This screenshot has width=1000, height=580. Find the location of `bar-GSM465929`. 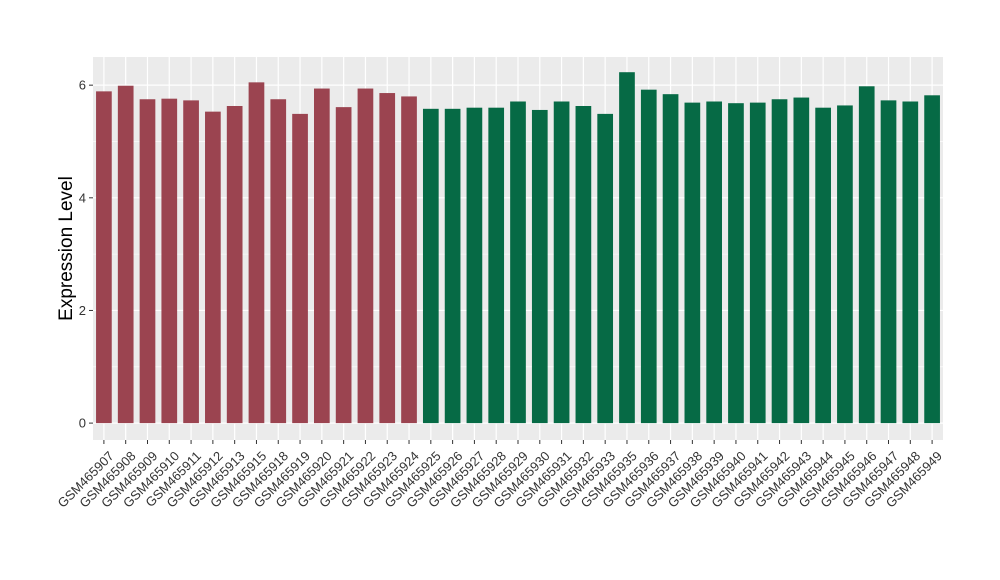

bar-GSM465929 is located at coordinates (518, 262).